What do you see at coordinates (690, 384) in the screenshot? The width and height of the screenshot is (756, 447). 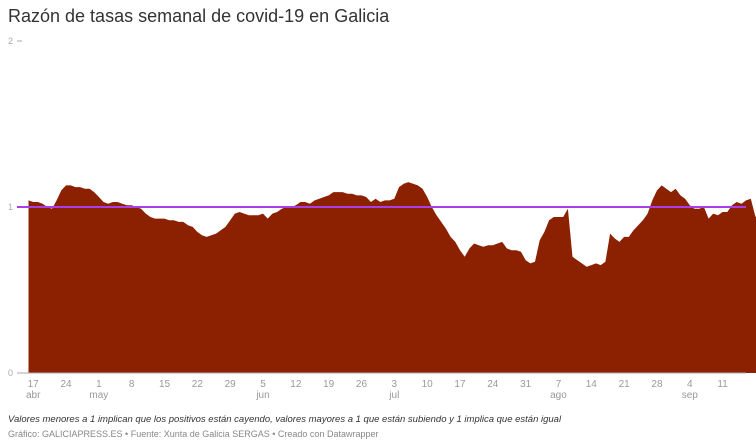 I see `x-tick-label: 4` at bounding box center [690, 384].